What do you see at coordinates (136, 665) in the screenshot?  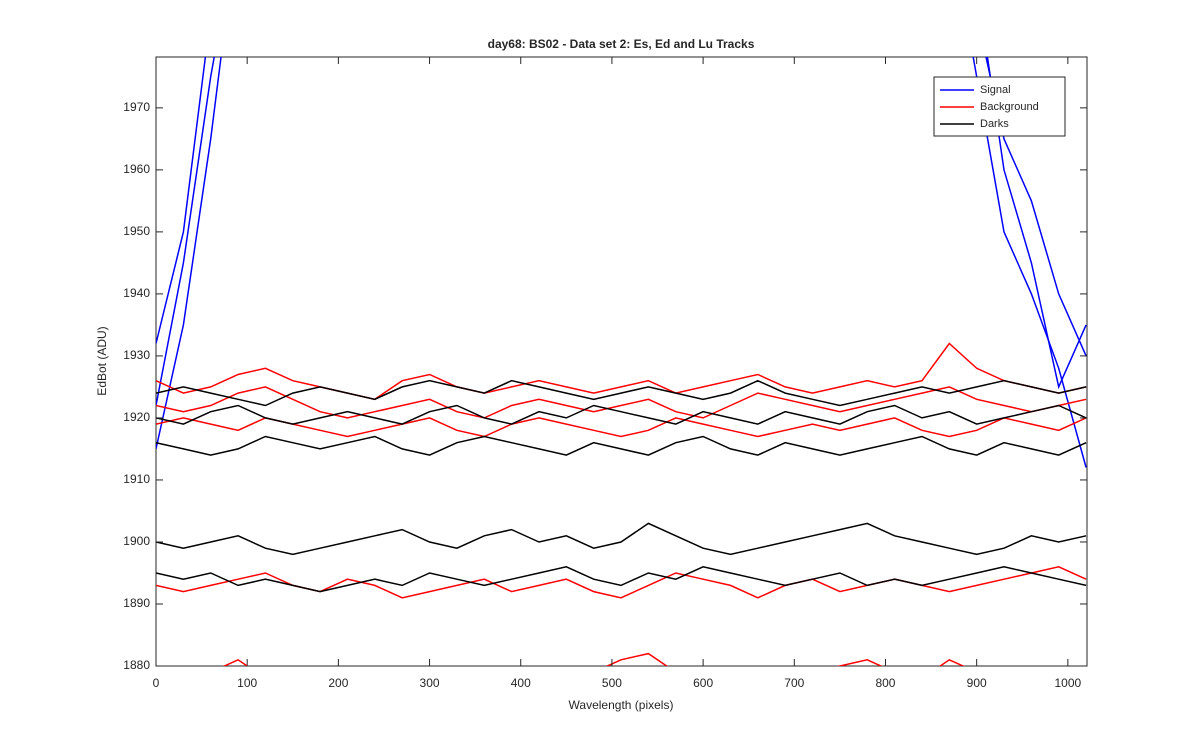 I see `y-tick-label: 1880` at bounding box center [136, 665].